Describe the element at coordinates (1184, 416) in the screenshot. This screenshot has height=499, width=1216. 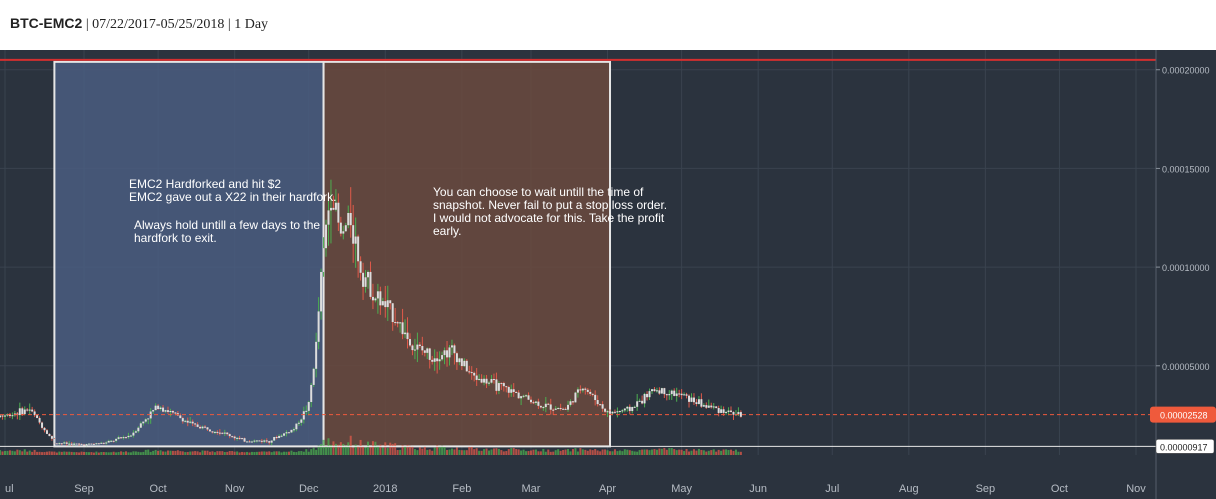
I see `current-price-label: 0.00002528` at that location.